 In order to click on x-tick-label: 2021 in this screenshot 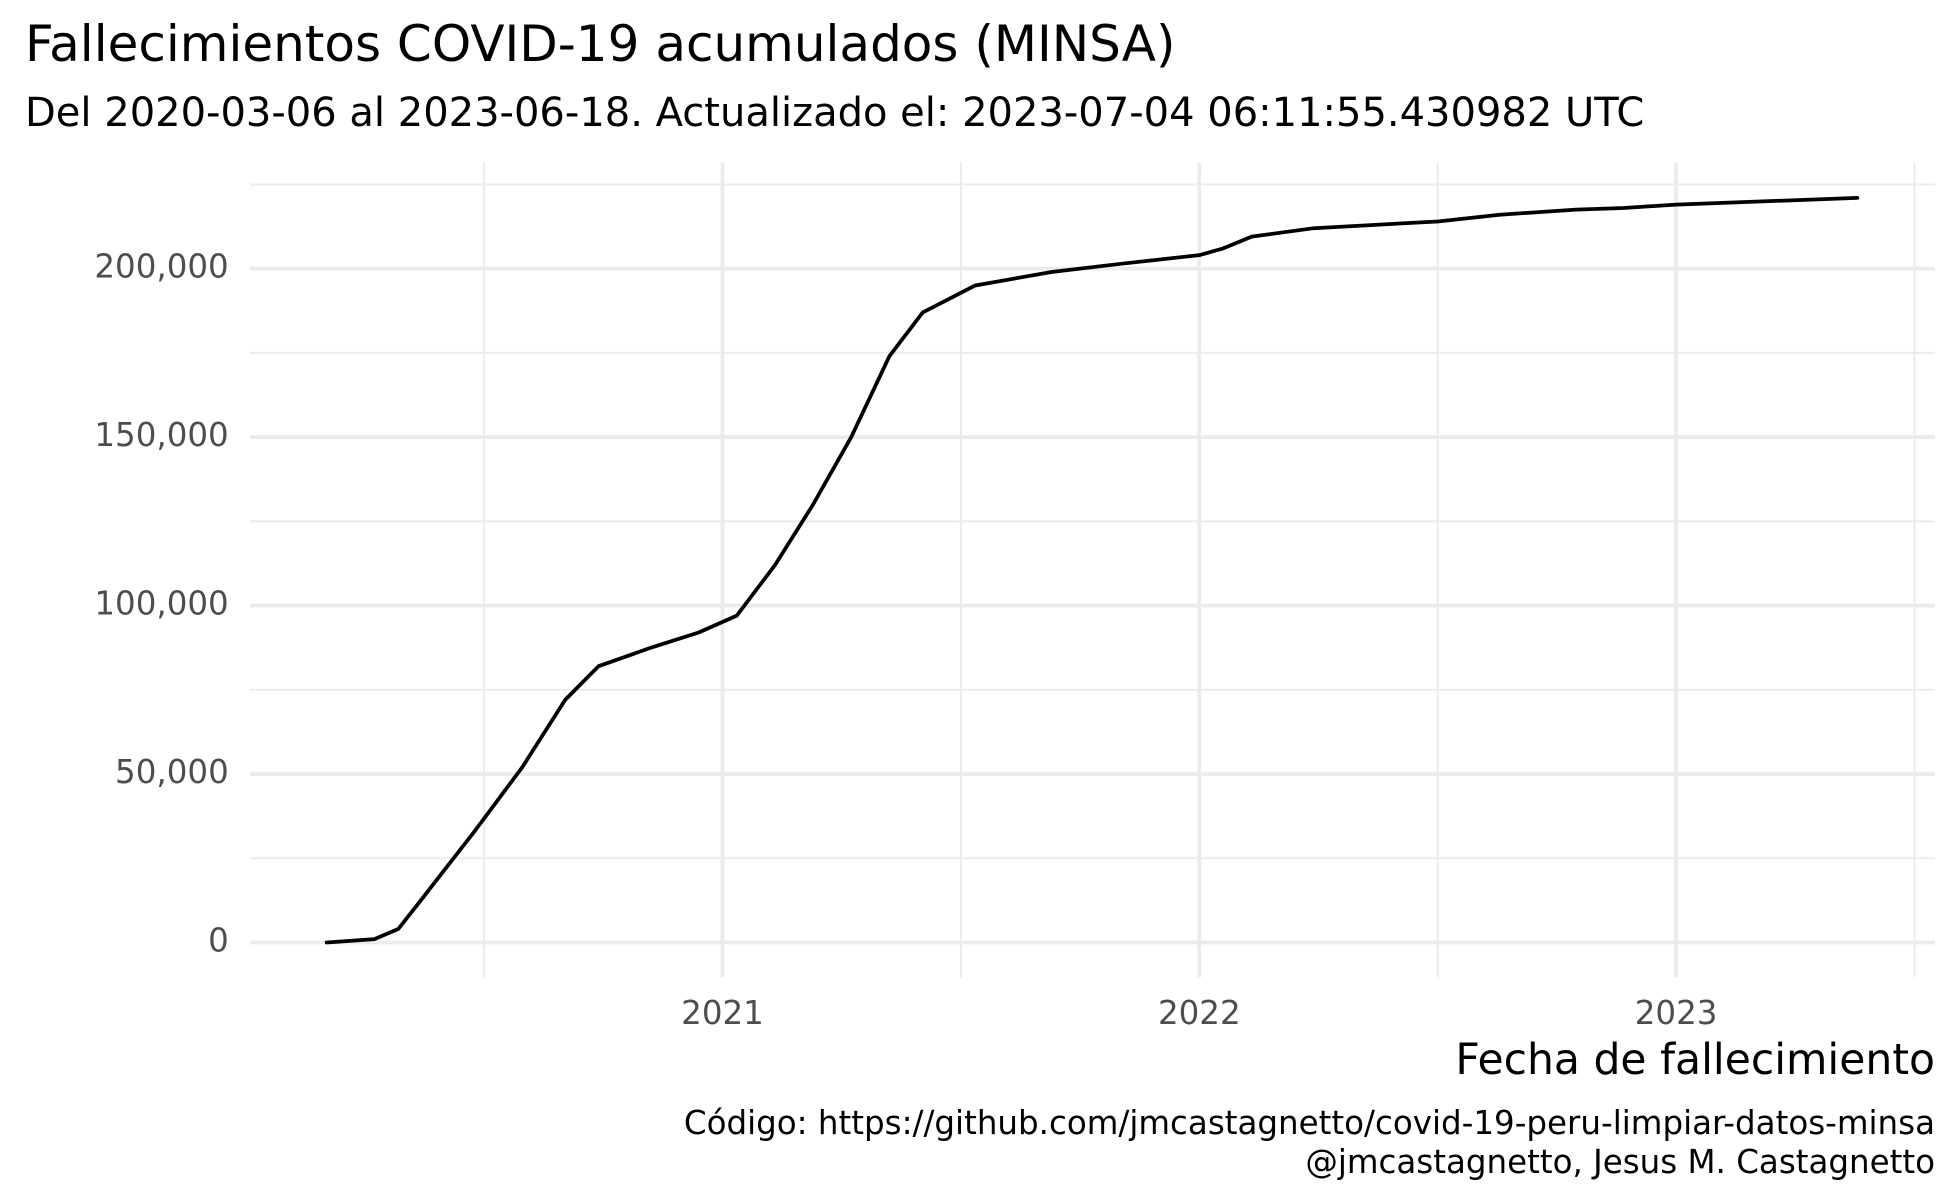, I will do `click(722, 1013)`.